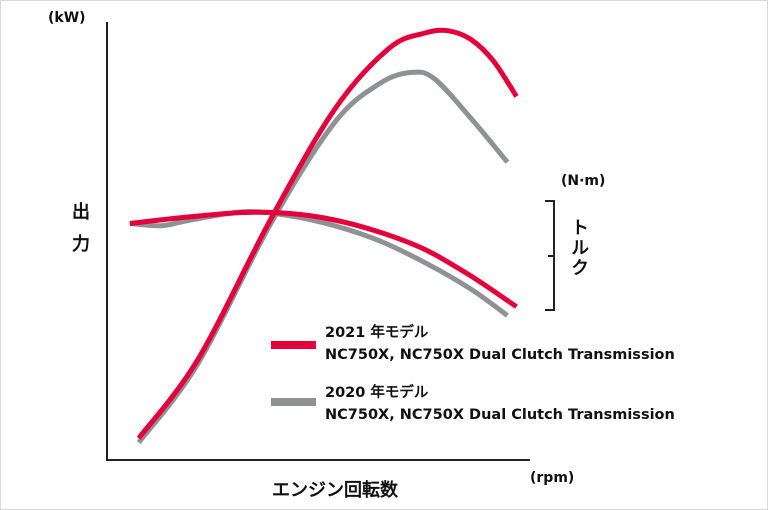 This screenshot has height=510, width=768. I want to click on y-left-unit: (kW), so click(67, 18).